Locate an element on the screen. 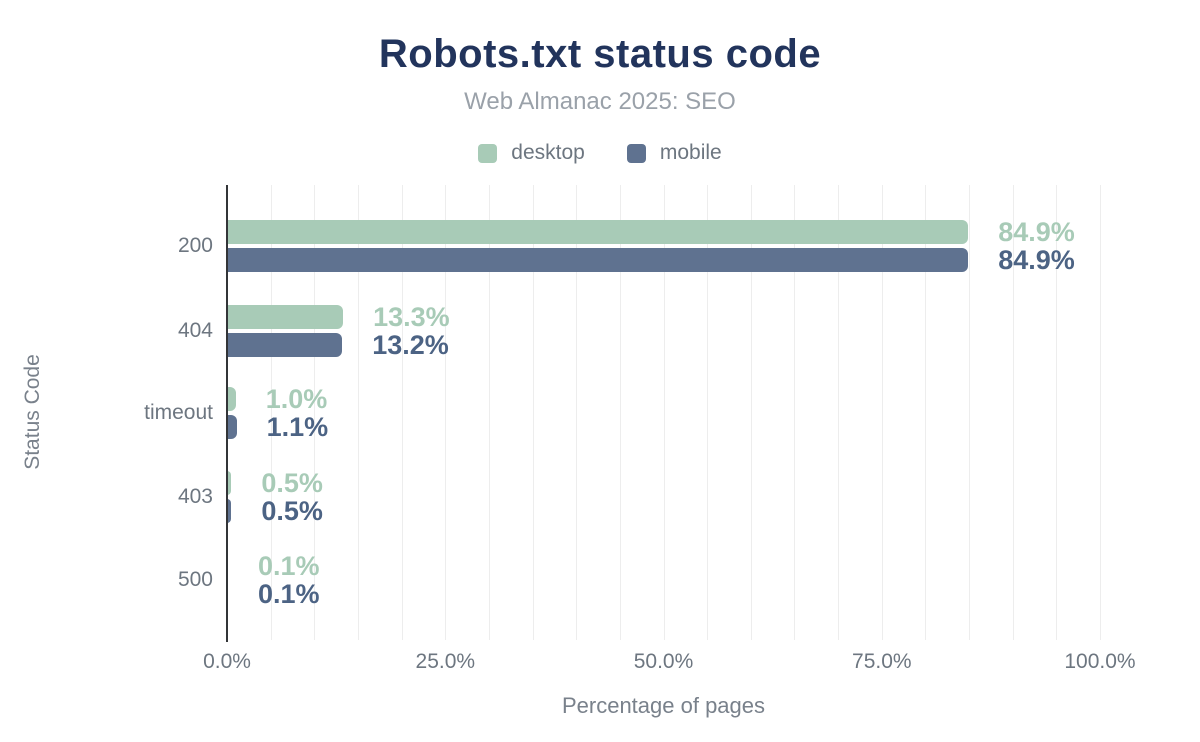 This screenshot has width=1200, height=742. bar-desktop-timeout is located at coordinates (231, 399).